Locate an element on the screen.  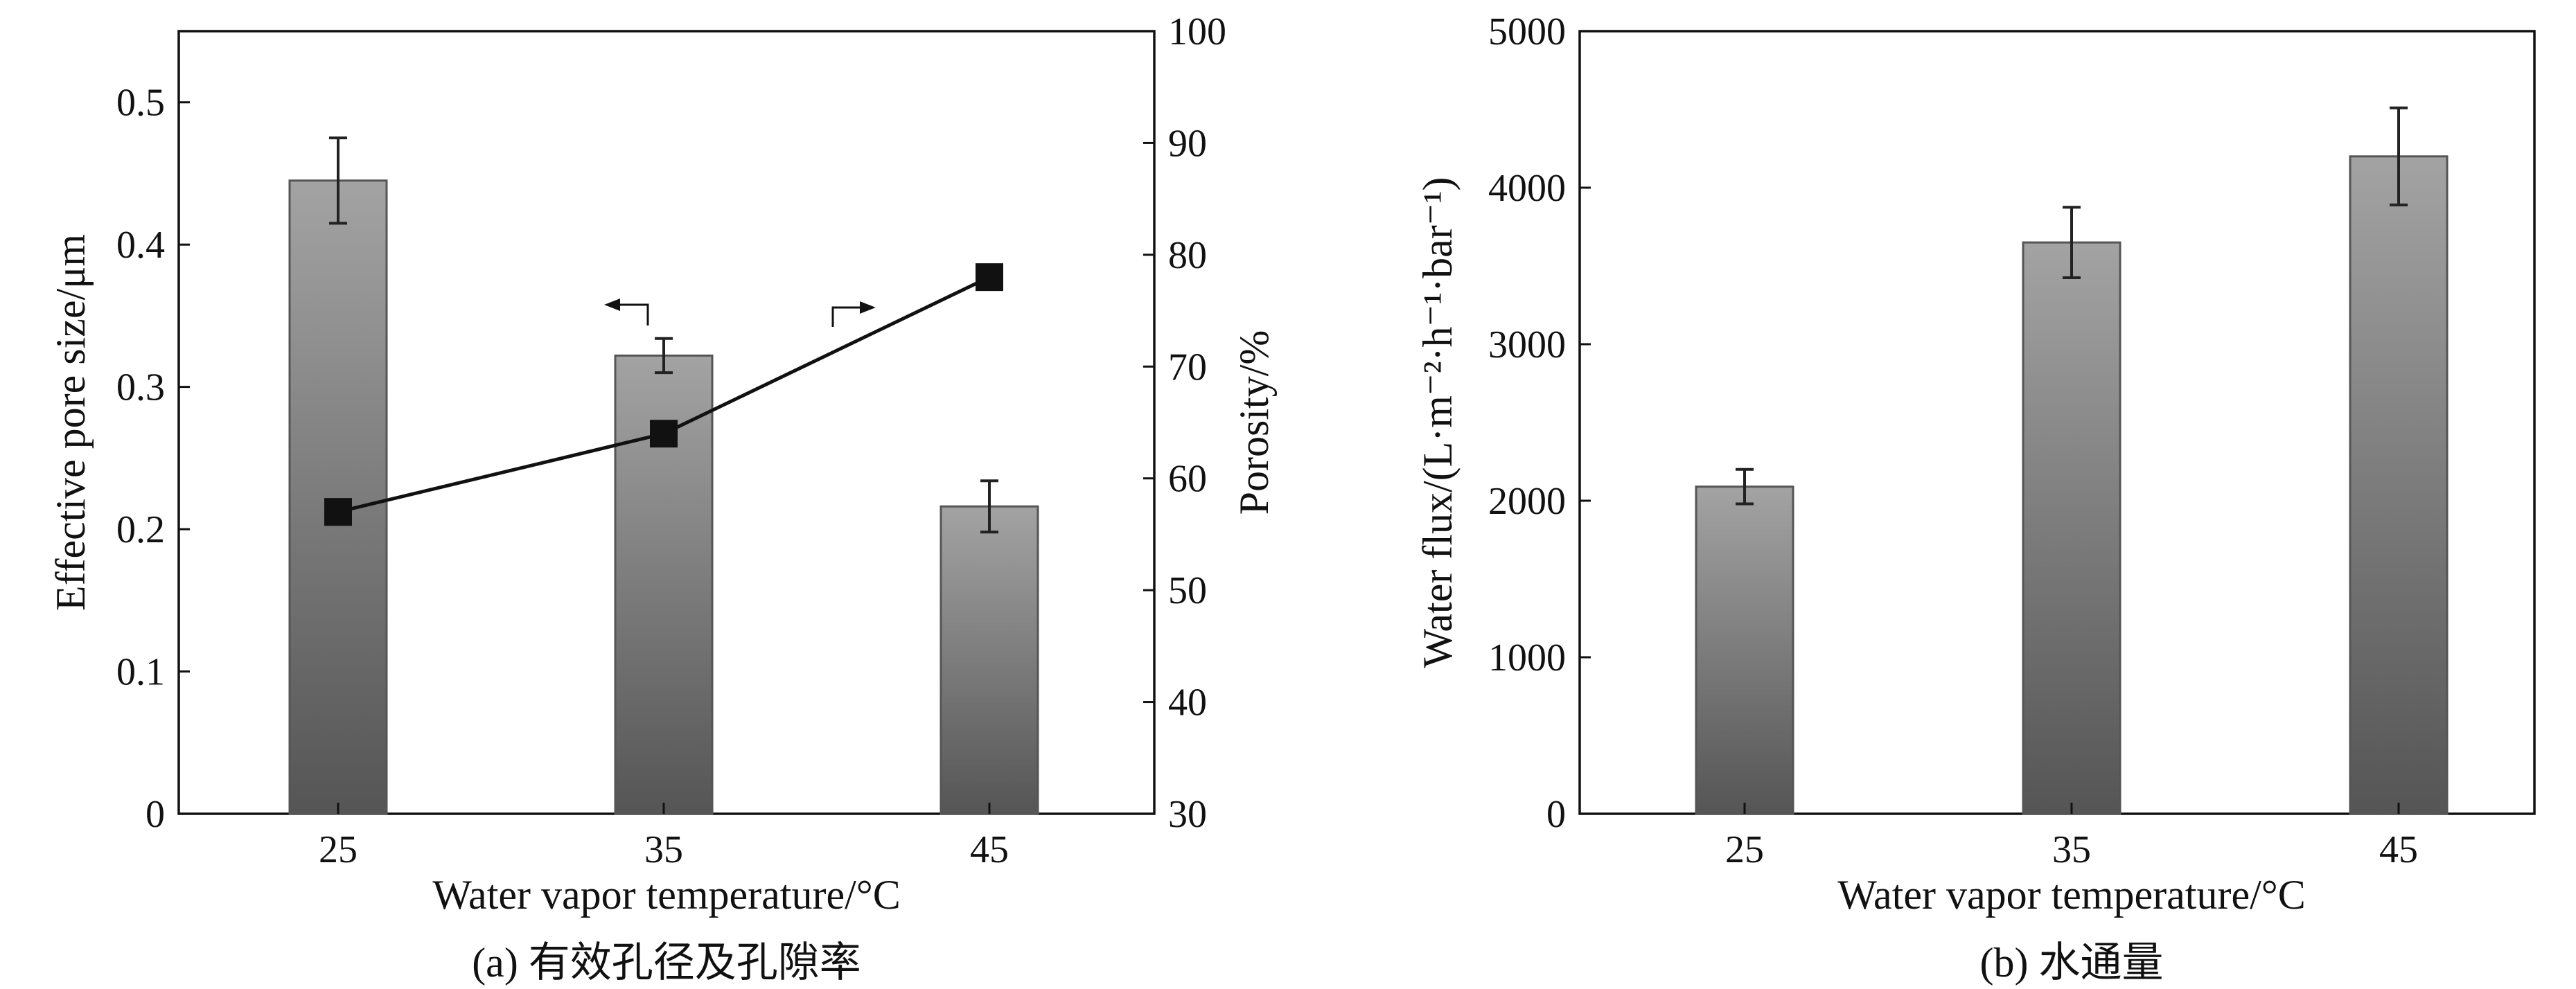
chart-b-caption: (b) 水通量 is located at coordinates (2072, 963).